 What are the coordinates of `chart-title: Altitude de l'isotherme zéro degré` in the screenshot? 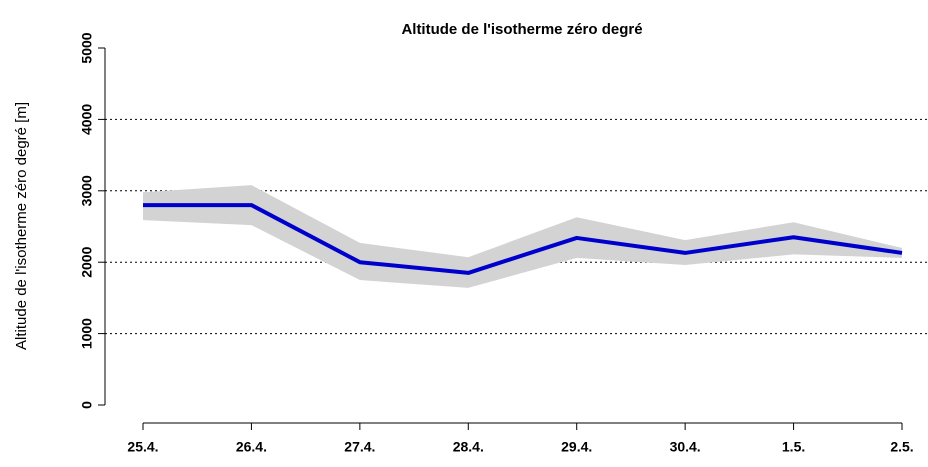 It's located at (521, 29).